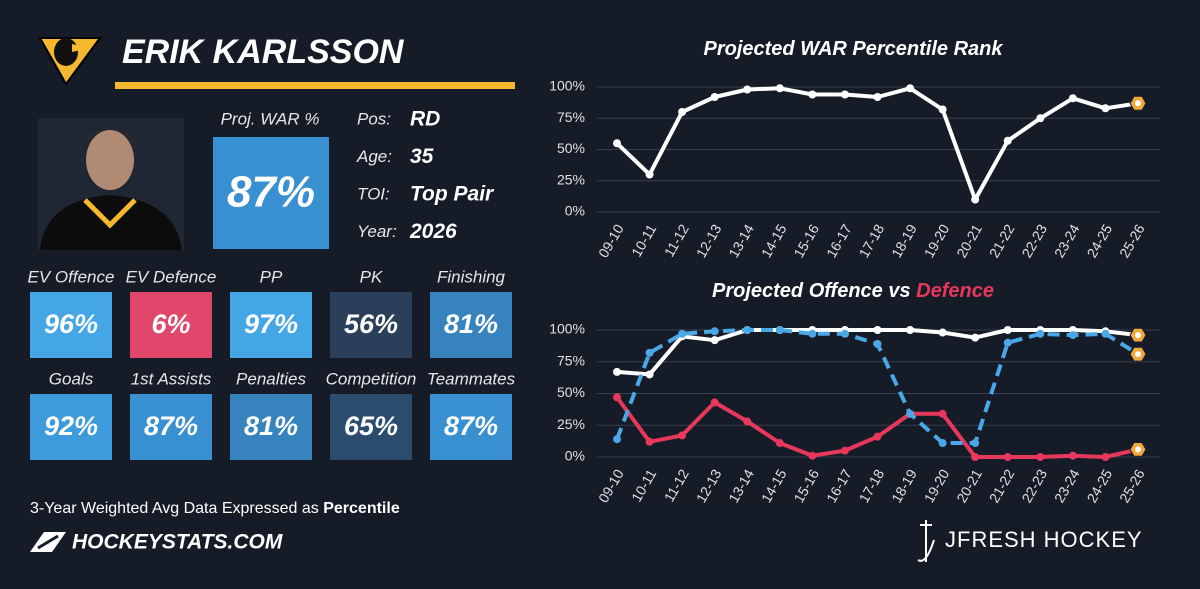  I want to click on title-highlight: Defence, so click(955, 291).